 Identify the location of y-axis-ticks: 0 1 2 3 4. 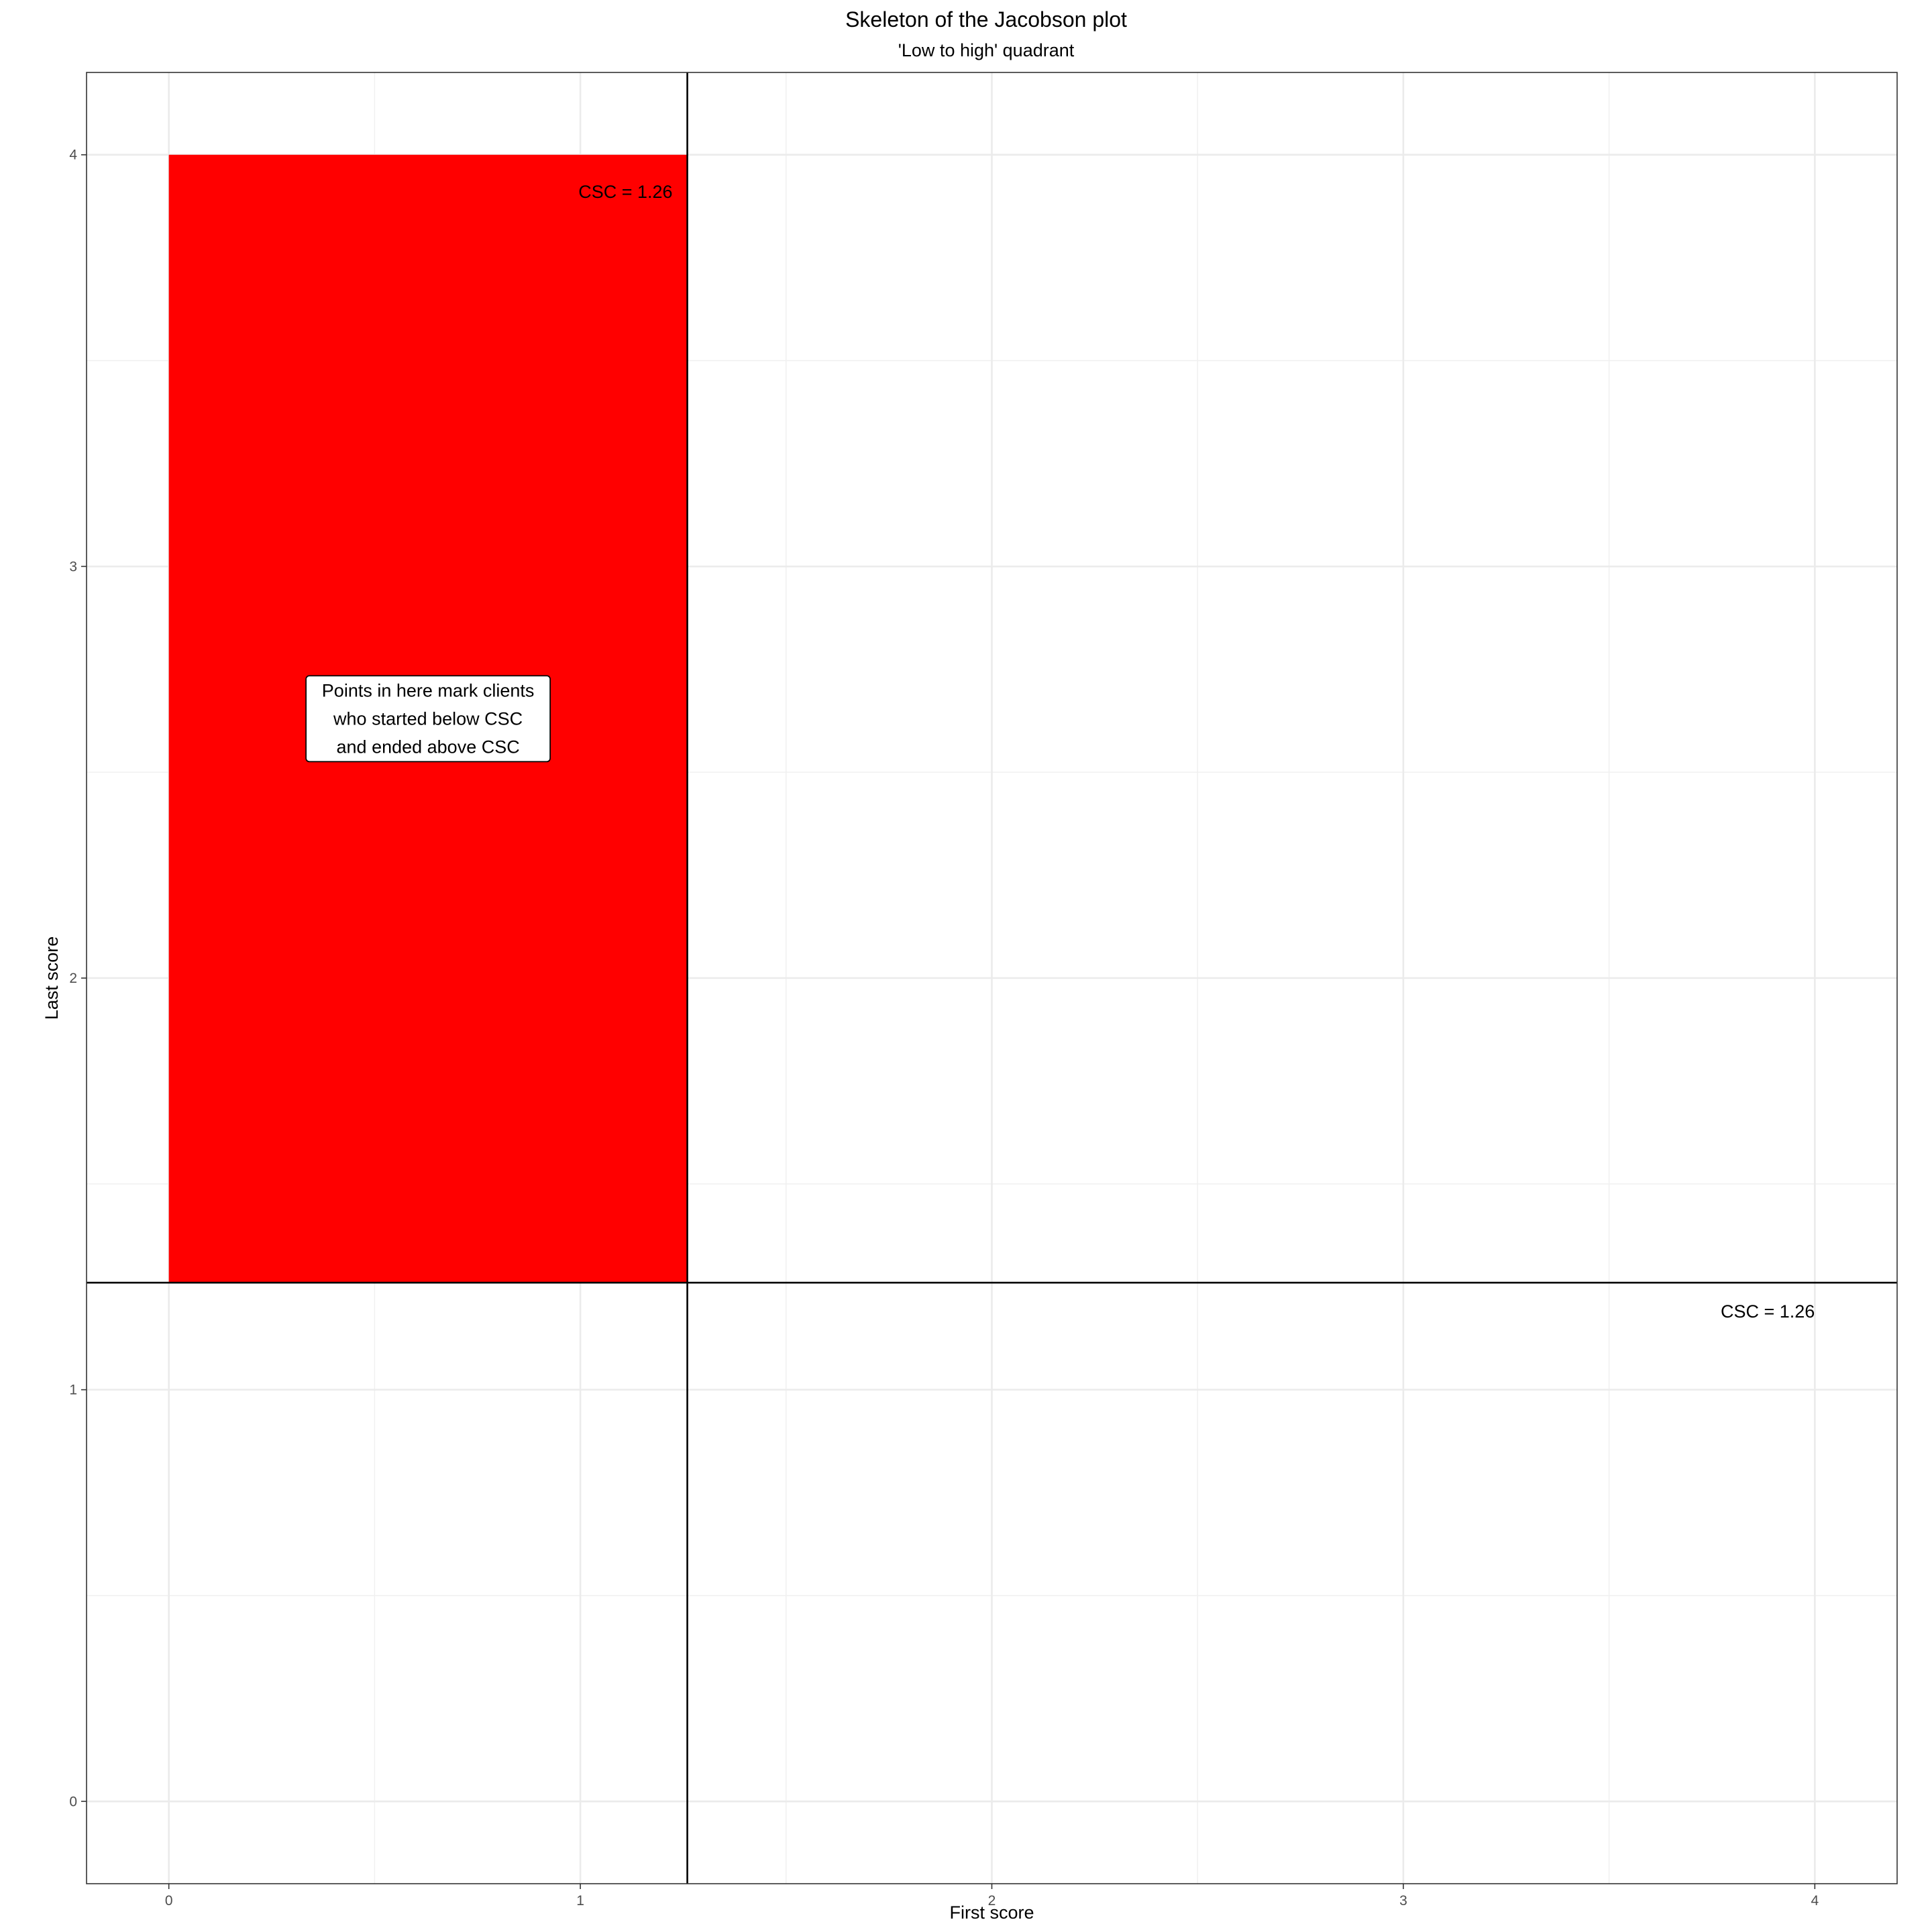
(78, 978).